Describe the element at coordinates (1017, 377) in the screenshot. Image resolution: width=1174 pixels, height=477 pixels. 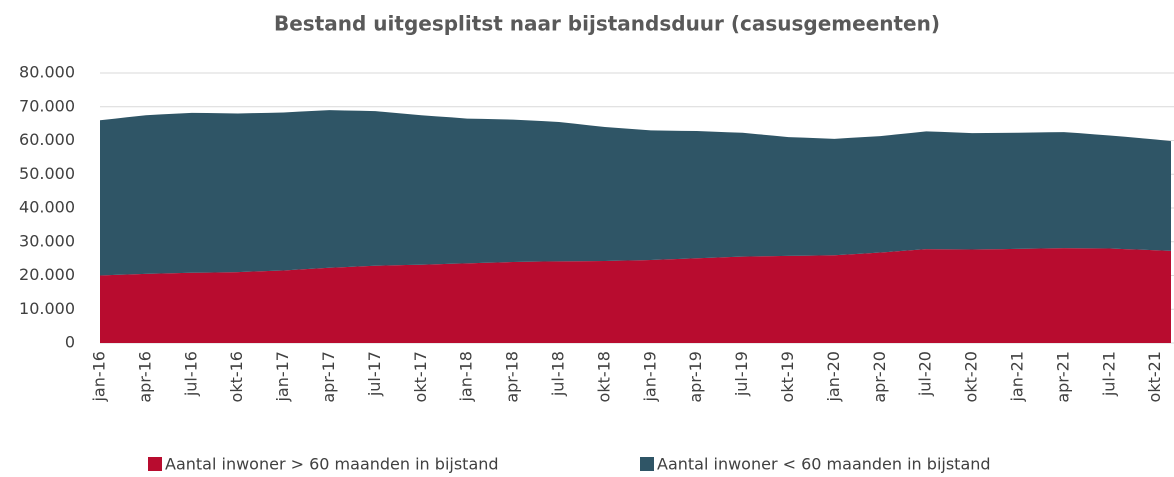
I see `x-tick-label: jan-21` at that location.